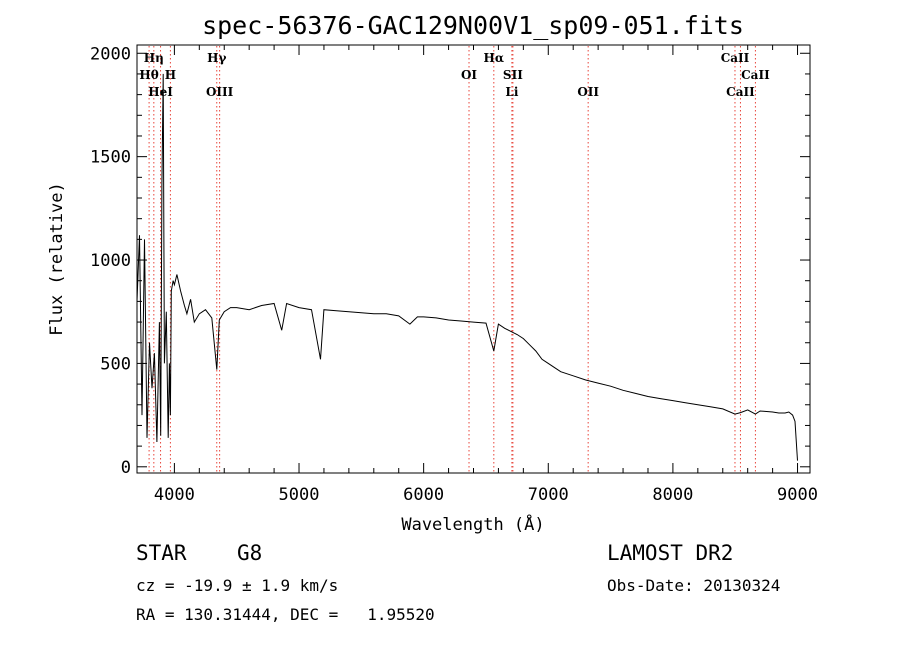  What do you see at coordinates (670, 553) in the screenshot?
I see `survey-name: LAMOST DR2` at bounding box center [670, 553].